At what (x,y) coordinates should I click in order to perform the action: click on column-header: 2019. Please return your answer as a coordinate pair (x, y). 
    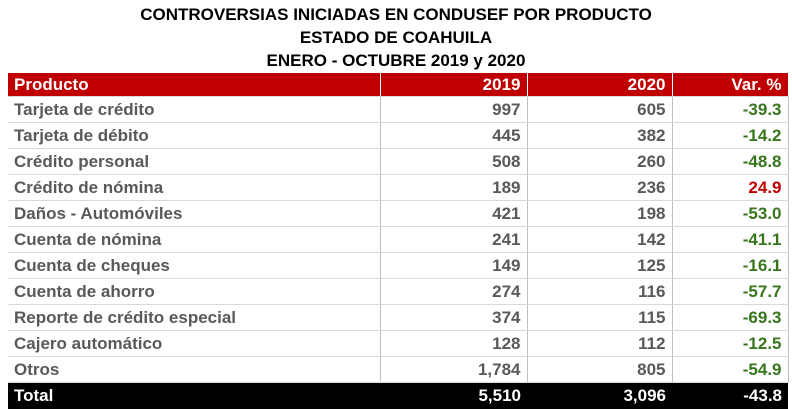
    Looking at the image, I should click on (453, 85).